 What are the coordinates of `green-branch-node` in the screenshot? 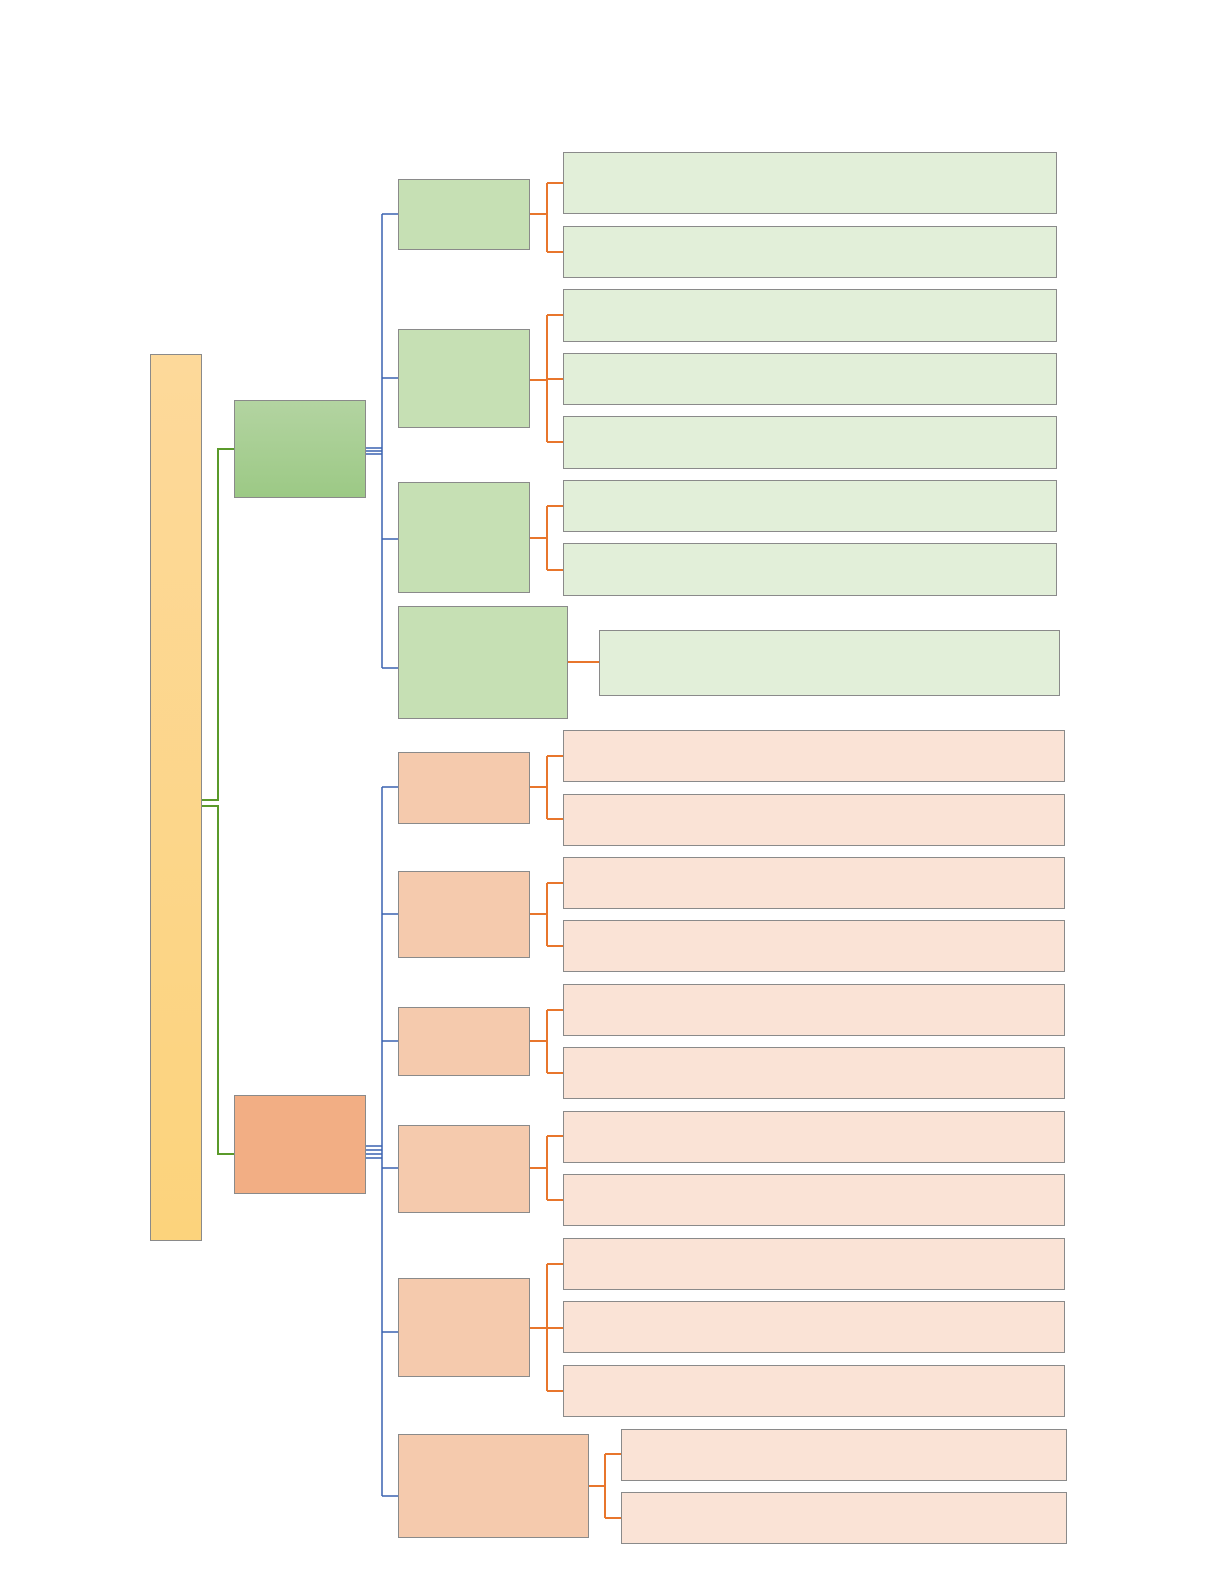 It's located at (300, 449).